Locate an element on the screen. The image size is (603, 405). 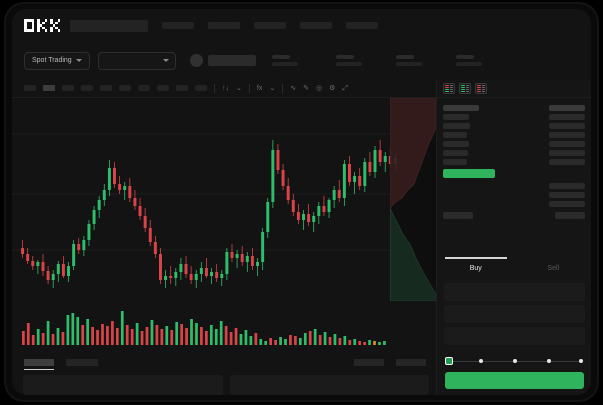
drawing-line-icon: ∿ is located at coordinates (293, 88).